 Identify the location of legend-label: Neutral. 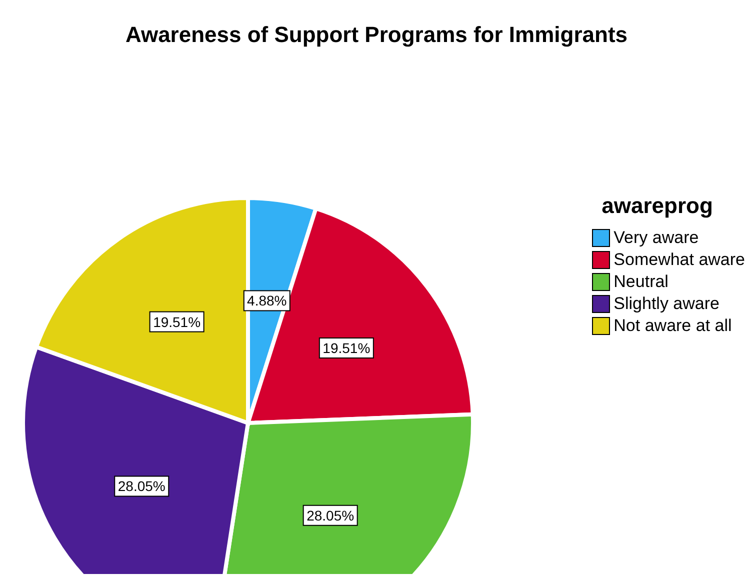
(641, 282).